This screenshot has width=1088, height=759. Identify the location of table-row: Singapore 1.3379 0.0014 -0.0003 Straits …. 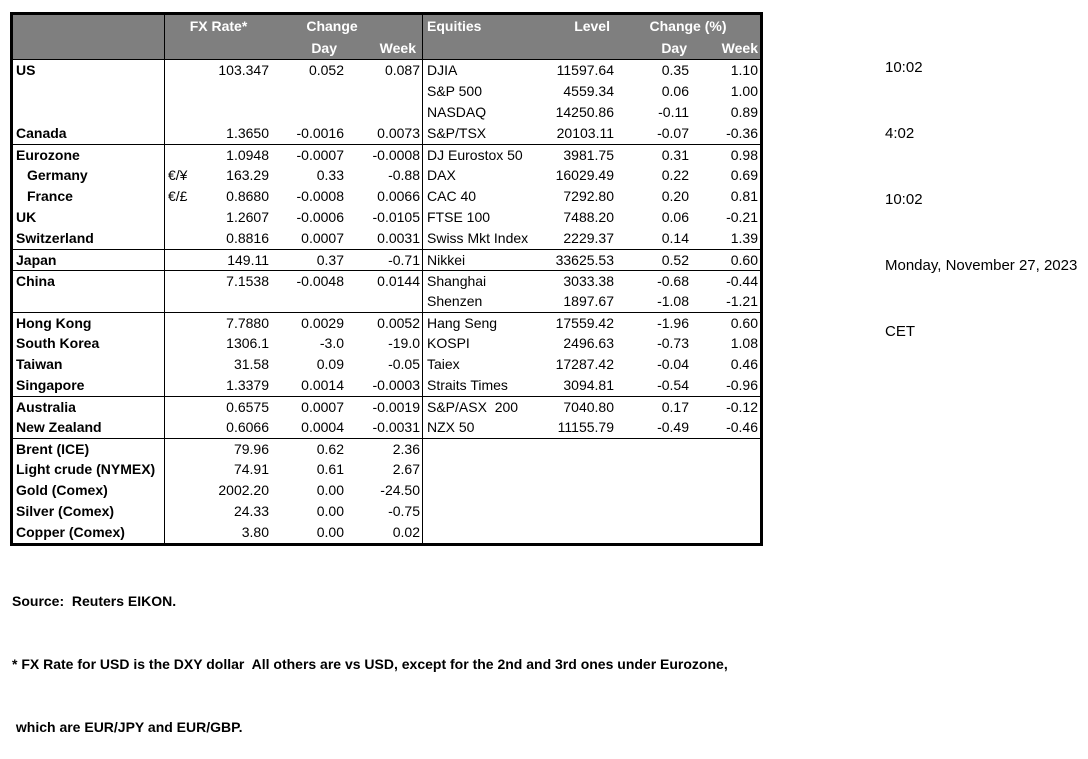
(386, 385).